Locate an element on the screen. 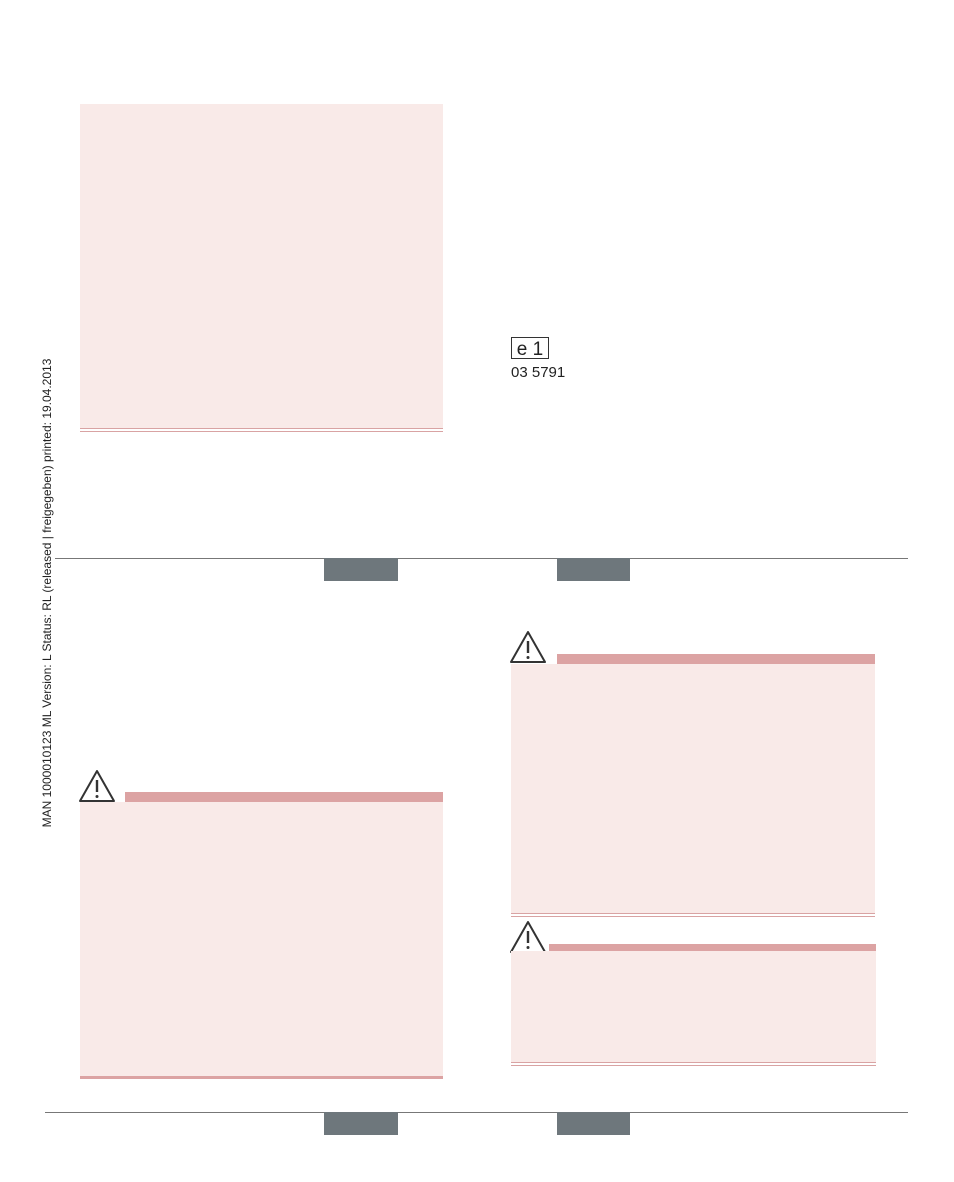 The image size is (954, 1182). note-box is located at coordinates (261, 266).